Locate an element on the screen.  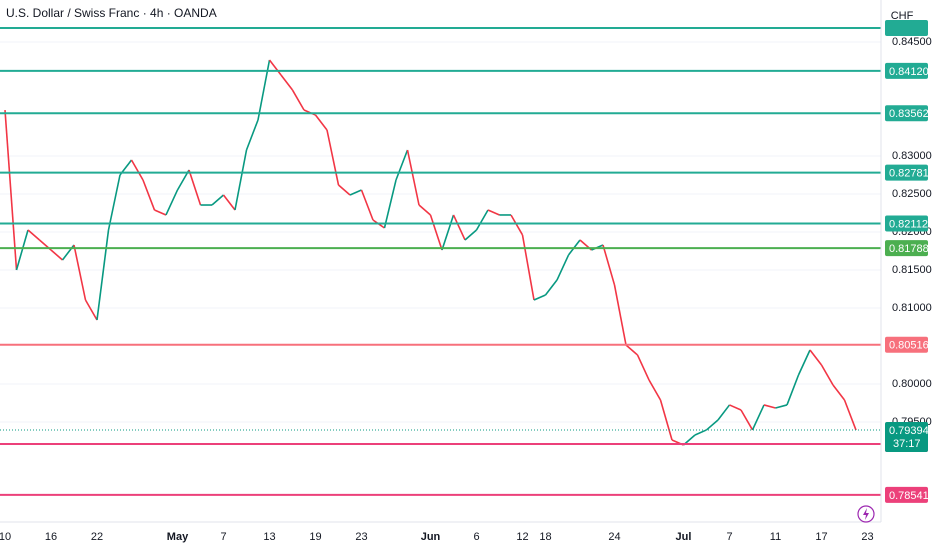
y-tick-label: 0.80000 is located at coordinates (912, 384).